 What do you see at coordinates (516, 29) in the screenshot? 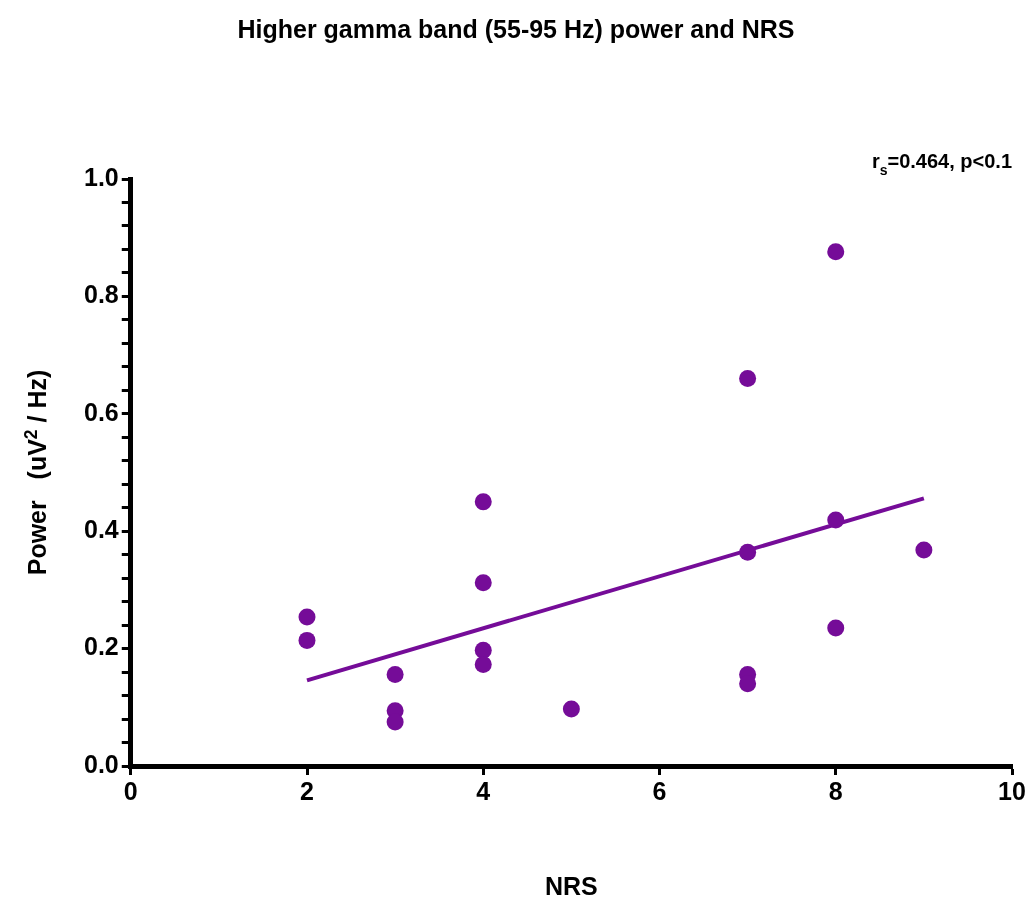
I see `chart-title: Higher gamma band (55-95 Hz) power and NRS` at bounding box center [516, 29].